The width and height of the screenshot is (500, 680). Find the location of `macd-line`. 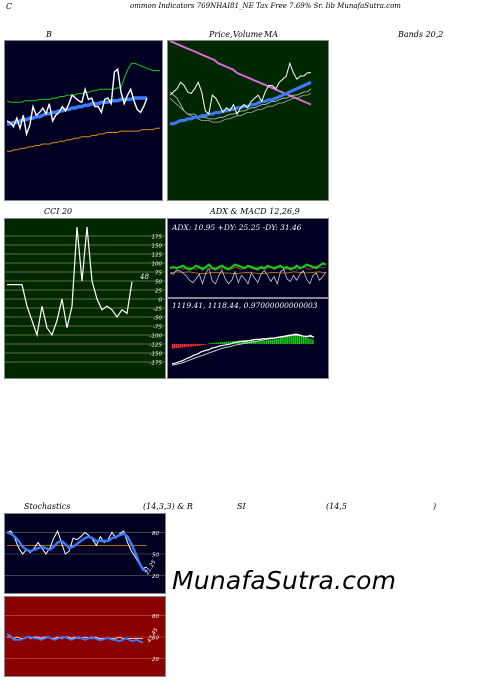

macd-line is located at coordinates (243, 349).